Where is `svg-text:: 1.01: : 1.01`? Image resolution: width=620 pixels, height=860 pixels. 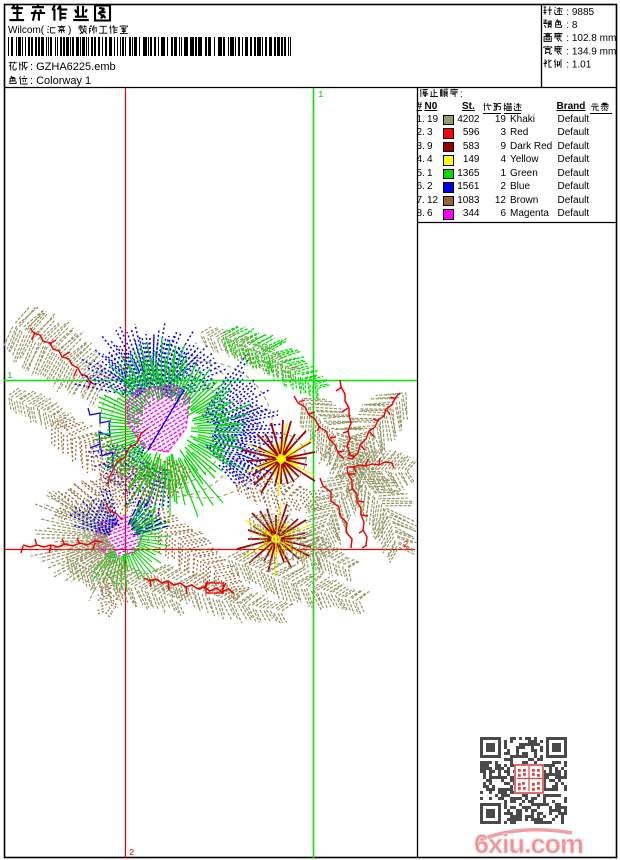 svg-text:: 1.01: : 1.01 is located at coordinates (578, 65).